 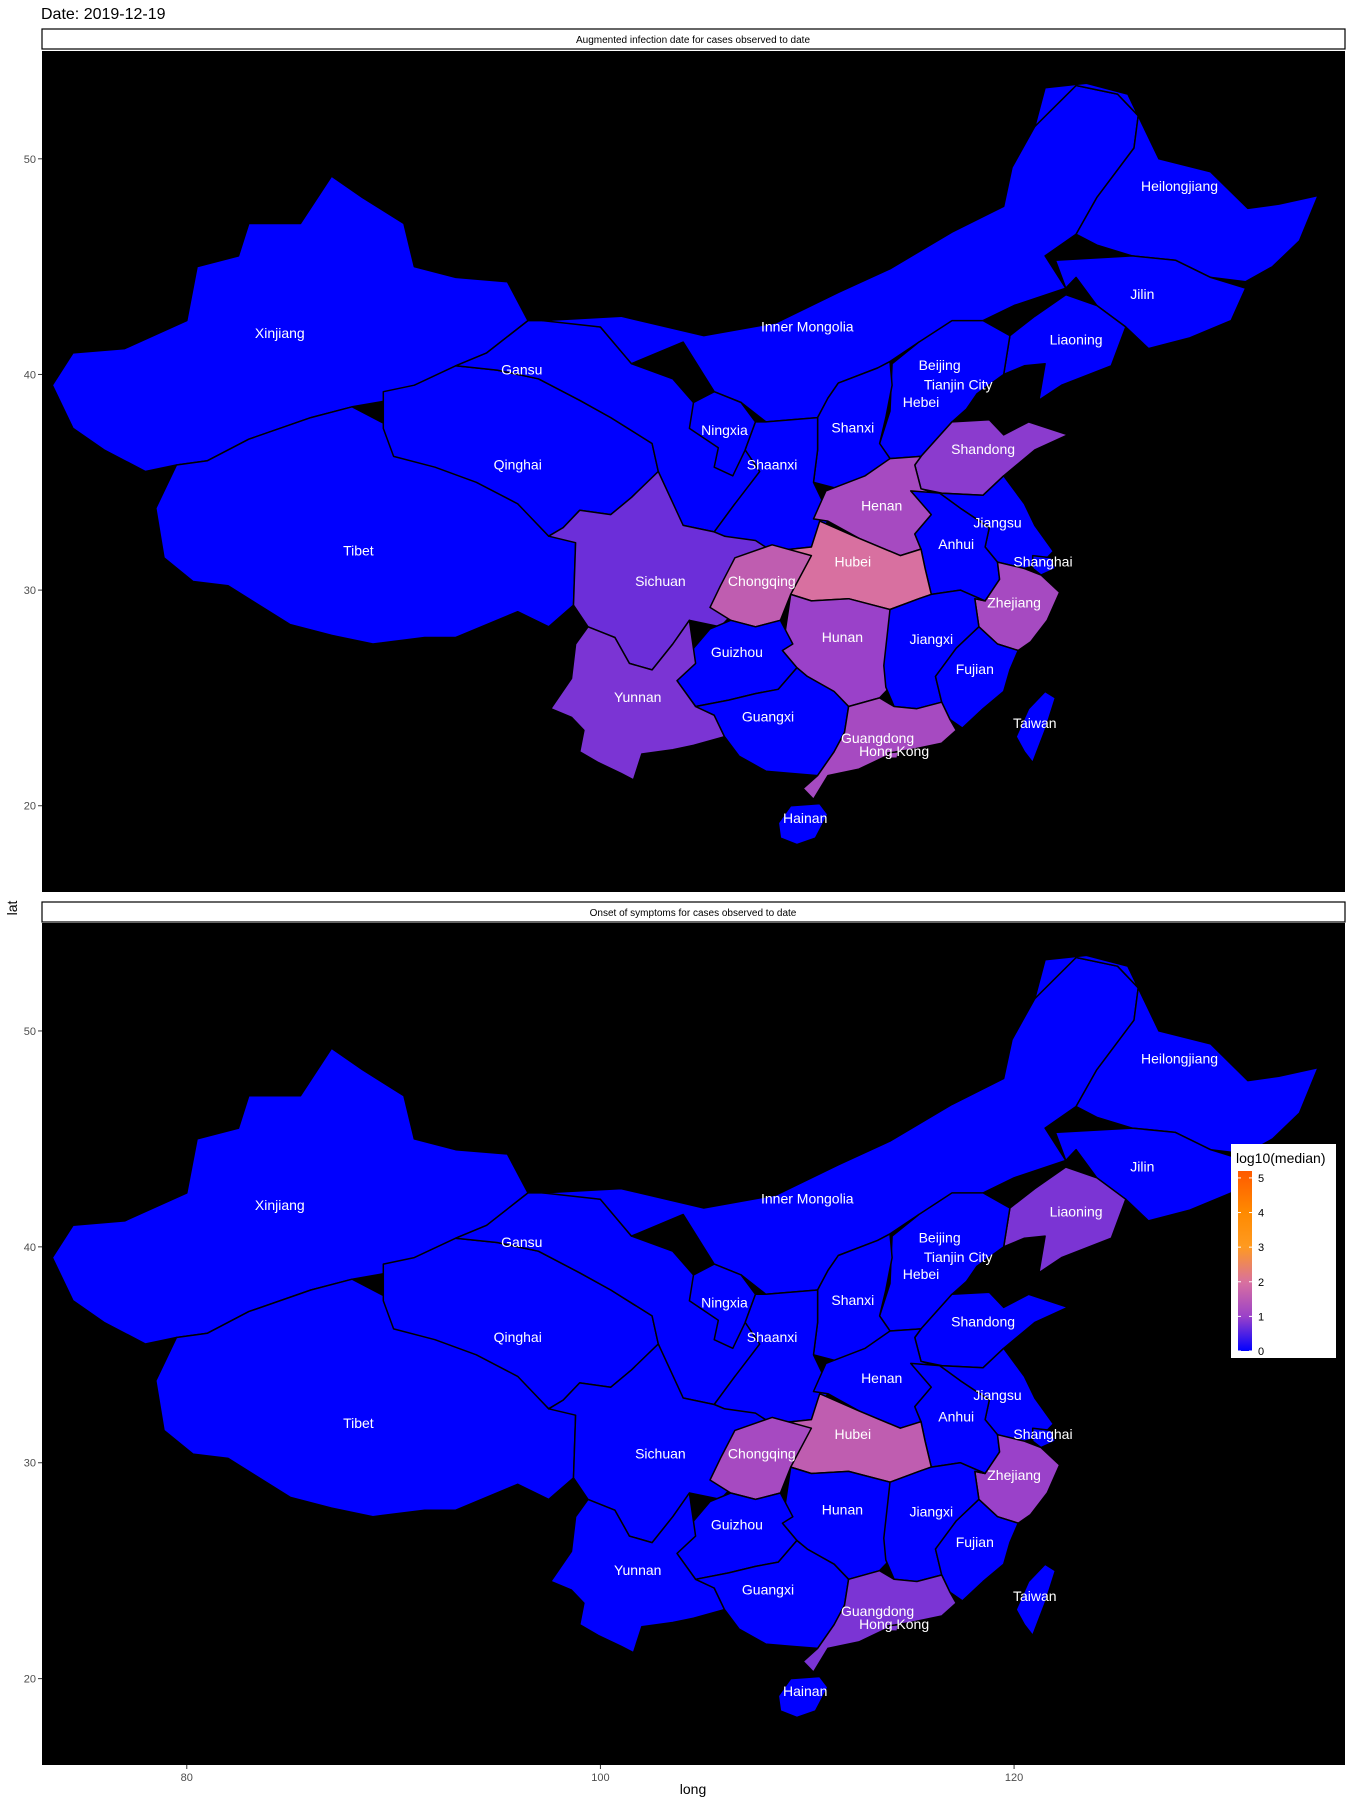 I want to click on legend-tick-label: 4, so click(x=1261, y=1214).